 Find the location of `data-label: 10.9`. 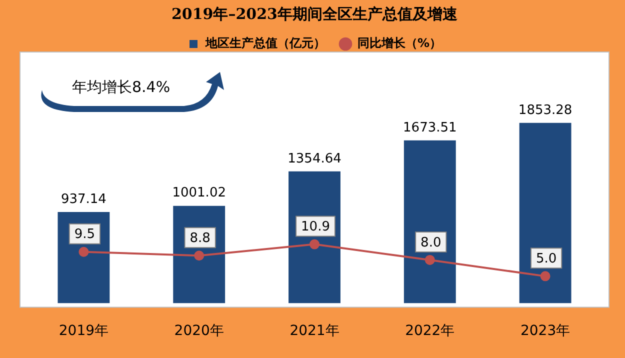

data-label: 10.9 is located at coordinates (315, 227).